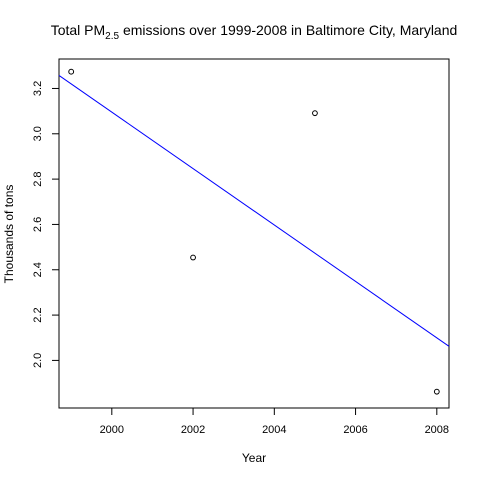  I want to click on chart-title-prefix: Total PM, so click(78, 30).